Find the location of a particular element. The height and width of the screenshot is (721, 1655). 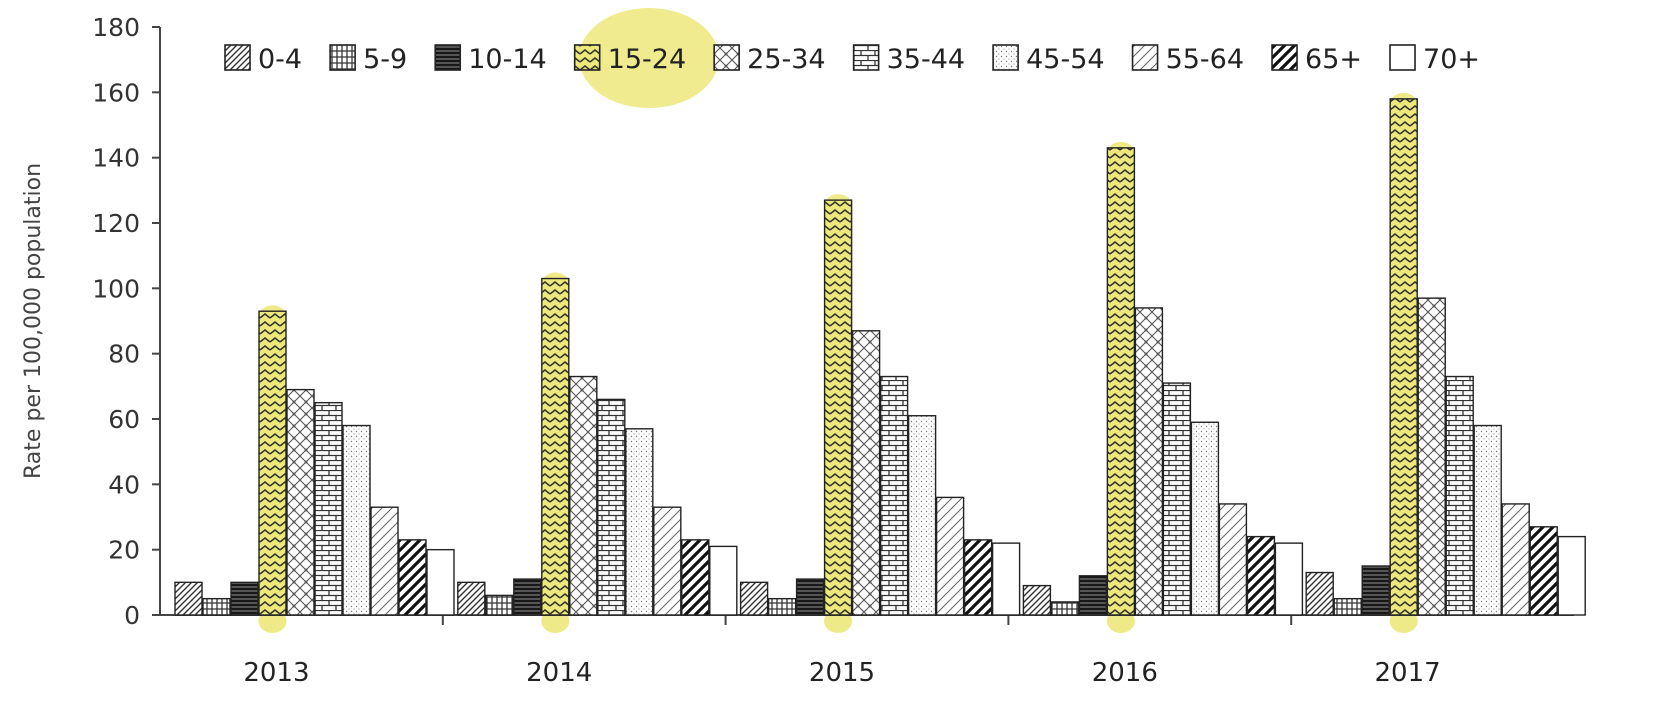

legend-label-55-64: 55-64 is located at coordinates (1205, 59).